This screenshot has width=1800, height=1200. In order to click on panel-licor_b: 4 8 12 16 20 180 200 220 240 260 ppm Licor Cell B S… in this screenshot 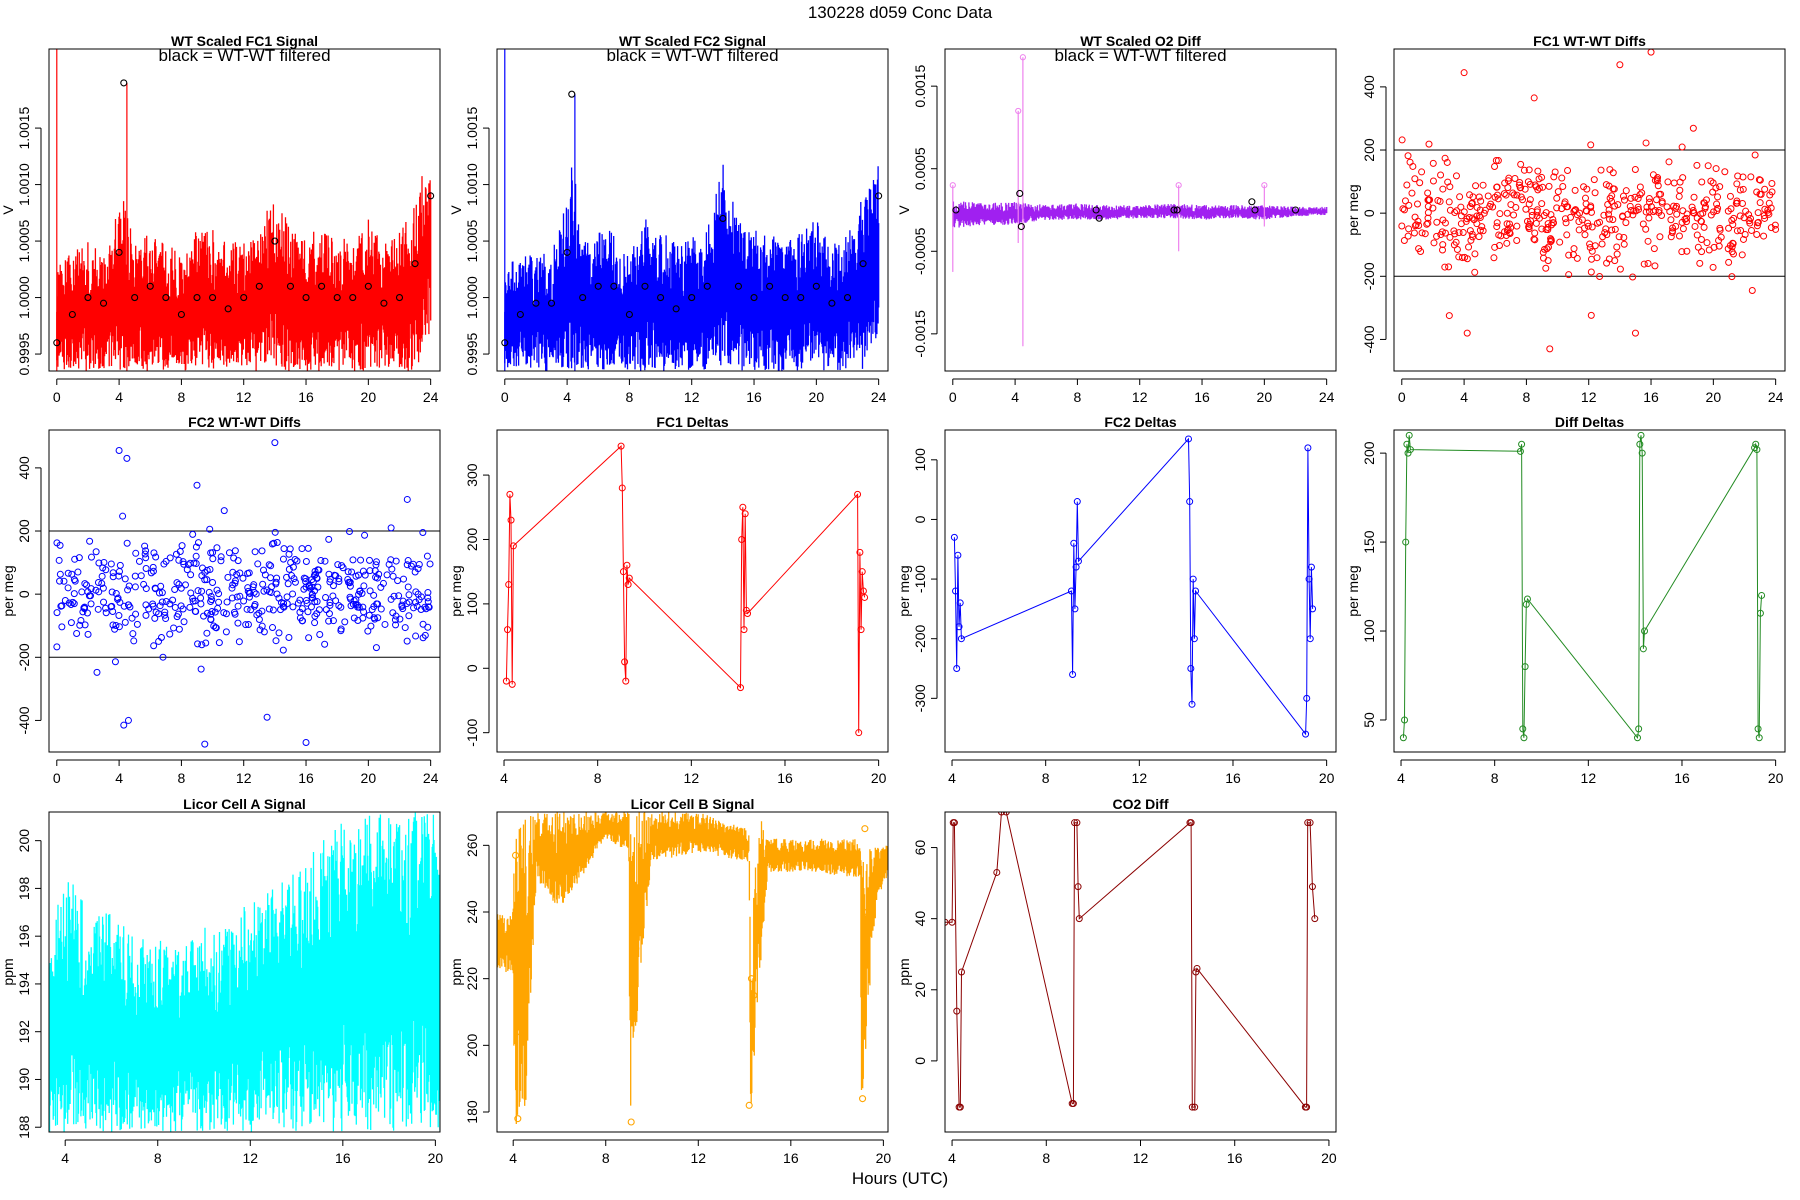, I will do `click(669, 981)`.